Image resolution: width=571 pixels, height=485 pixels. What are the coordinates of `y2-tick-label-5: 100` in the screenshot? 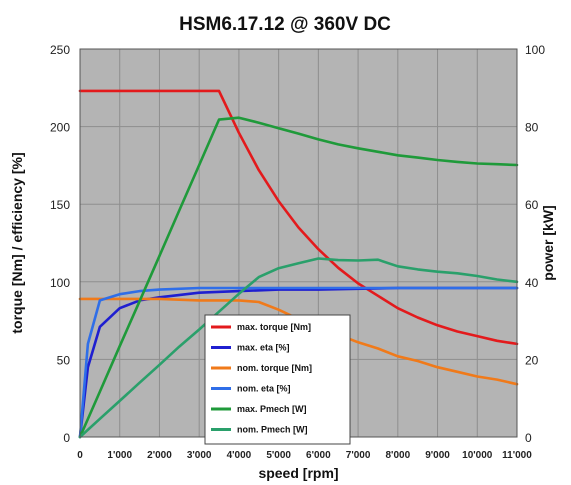 It's located at (535, 50).